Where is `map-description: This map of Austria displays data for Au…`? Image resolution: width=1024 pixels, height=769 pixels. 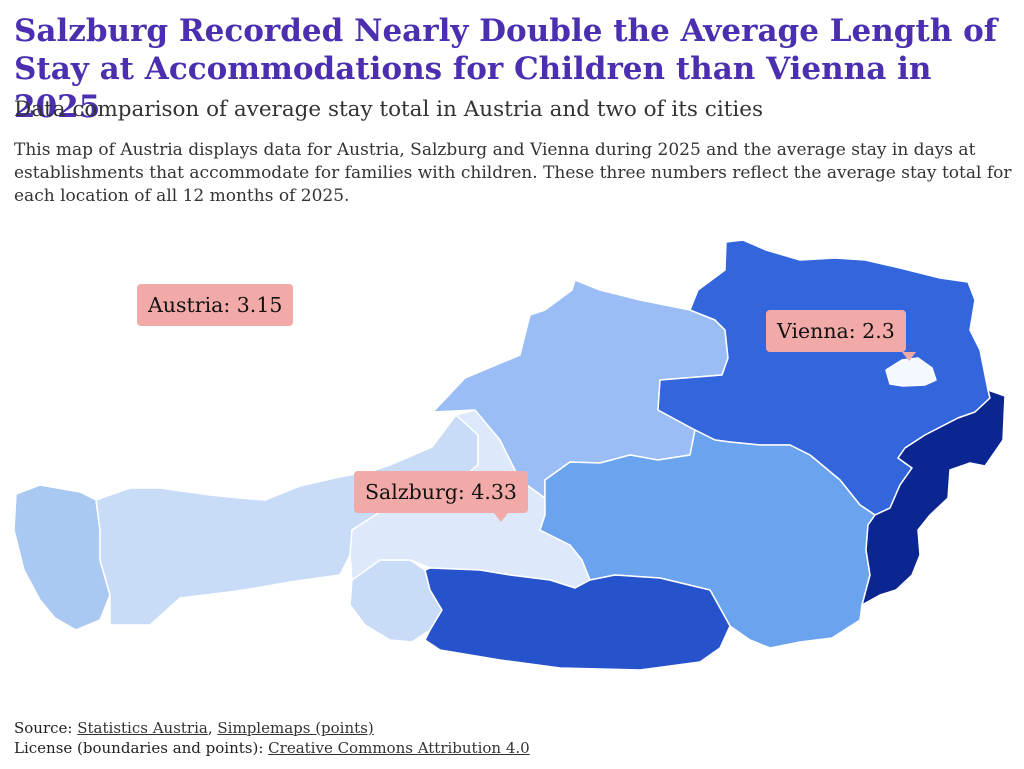 map-description: This map of Austria displays data for Au… is located at coordinates (513, 173).